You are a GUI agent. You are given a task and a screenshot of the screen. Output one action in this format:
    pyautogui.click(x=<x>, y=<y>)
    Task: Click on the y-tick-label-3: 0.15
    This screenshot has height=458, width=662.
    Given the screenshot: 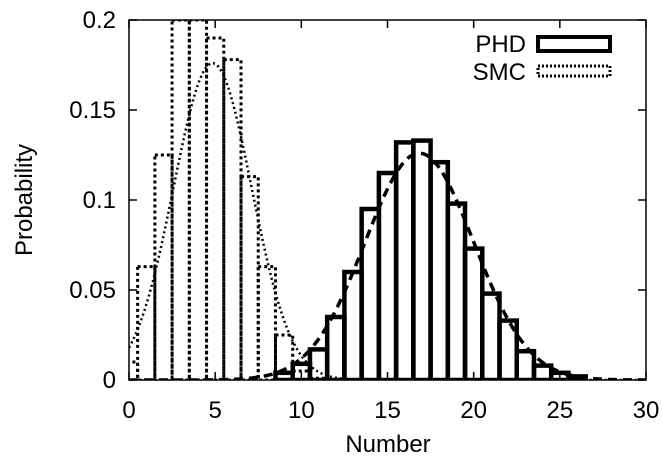 What is the action you would take?
    pyautogui.click(x=92, y=110)
    